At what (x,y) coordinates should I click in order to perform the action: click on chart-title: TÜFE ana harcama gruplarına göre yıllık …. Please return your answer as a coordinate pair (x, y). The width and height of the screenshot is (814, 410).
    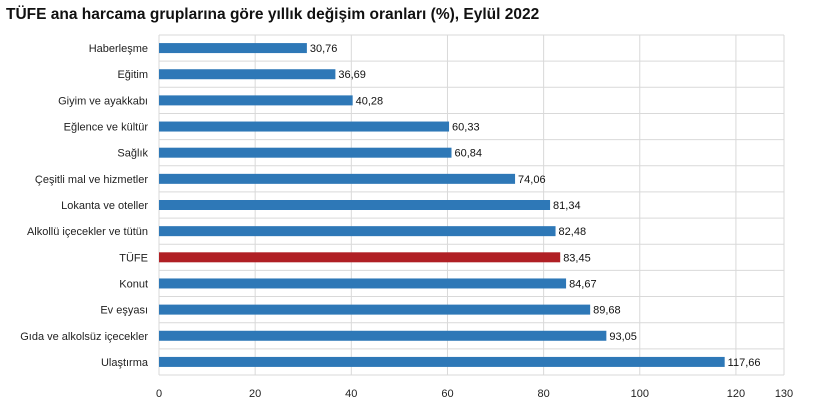
    Looking at the image, I should click on (273, 14).